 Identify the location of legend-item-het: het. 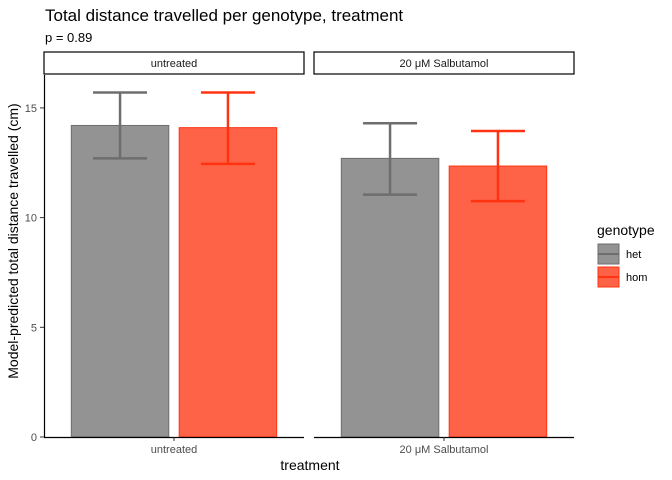
(619, 254).